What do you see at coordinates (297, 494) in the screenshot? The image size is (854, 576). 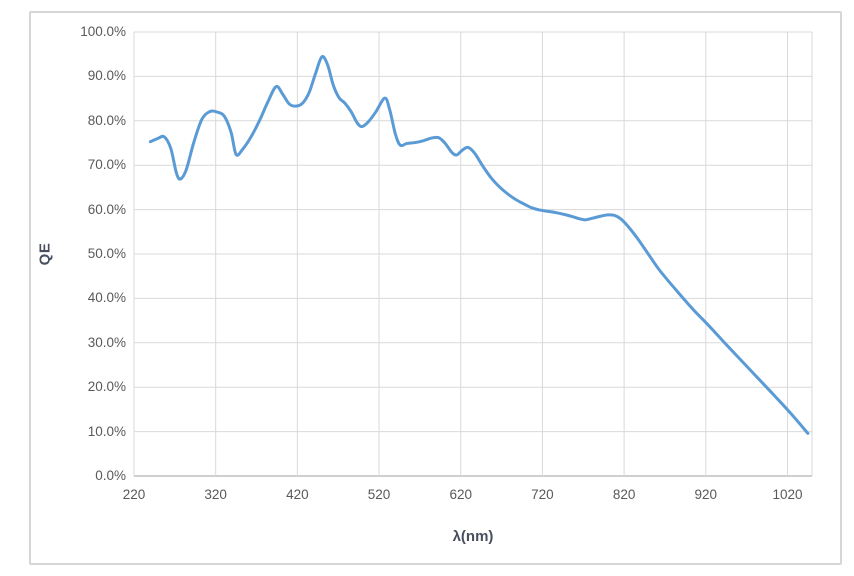 I see `x-tick-label: 420` at bounding box center [297, 494].